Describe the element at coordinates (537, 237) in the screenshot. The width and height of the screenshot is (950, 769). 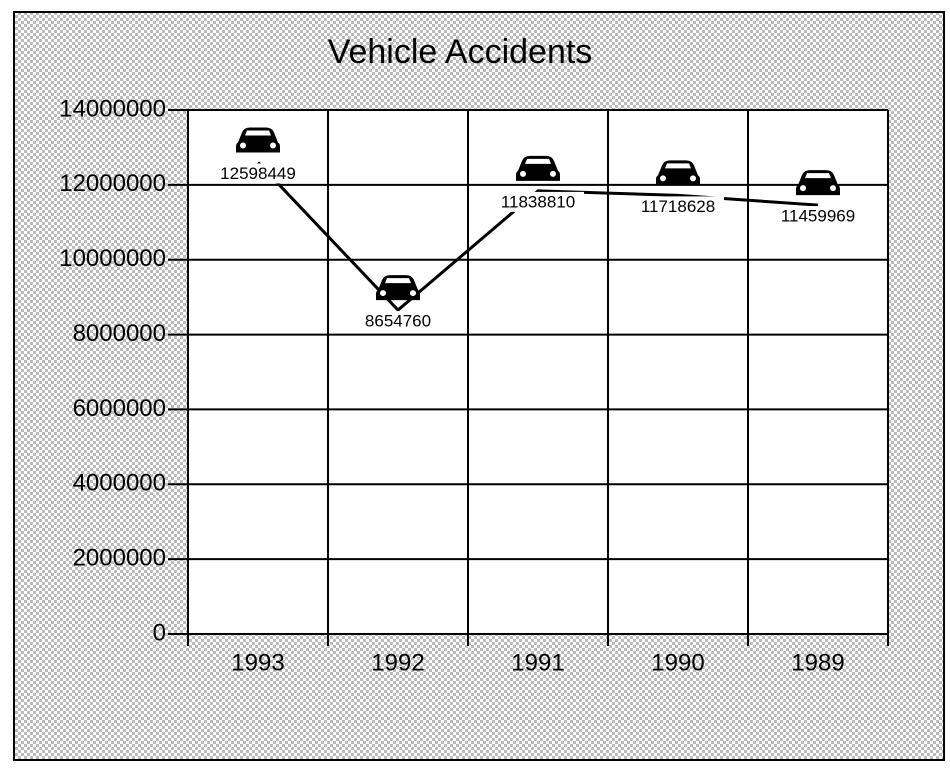
I see `line` at that location.